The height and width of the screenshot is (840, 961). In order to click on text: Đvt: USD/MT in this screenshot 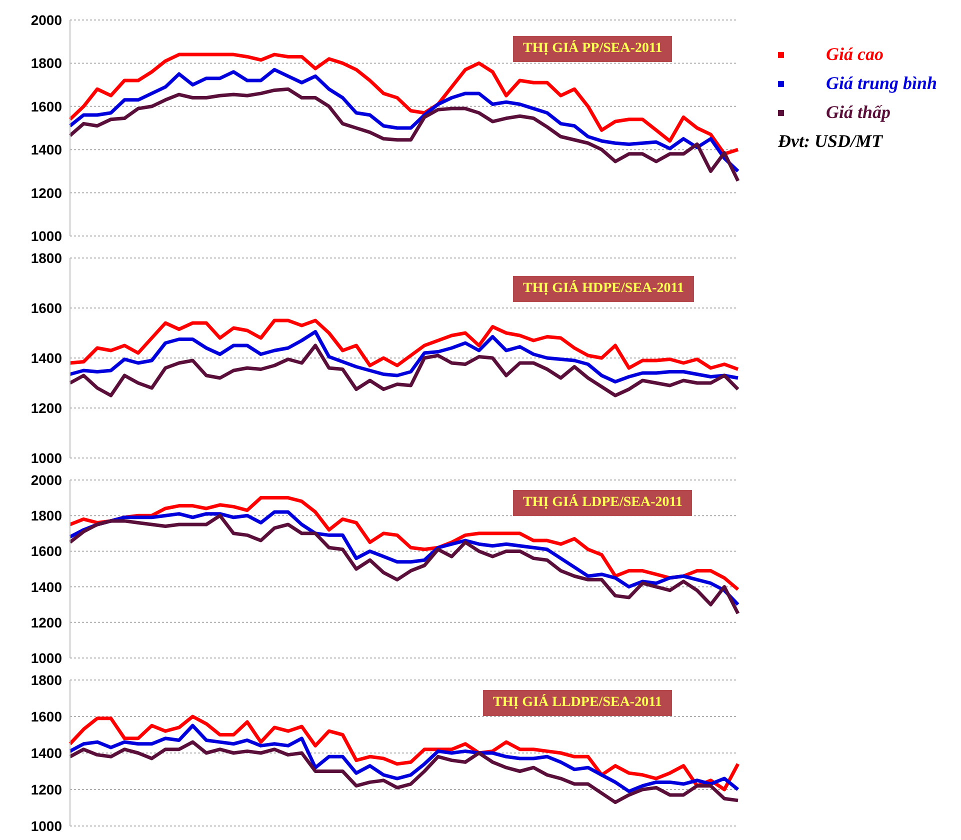, I will do `click(831, 141)`.